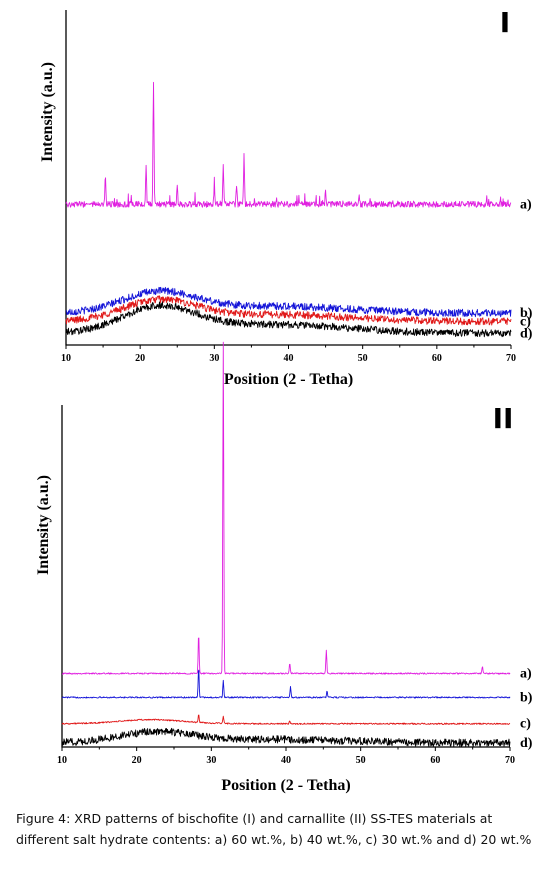  Describe the element at coordinates (503, 418) in the screenshot. I see `panel-label: II` at that location.